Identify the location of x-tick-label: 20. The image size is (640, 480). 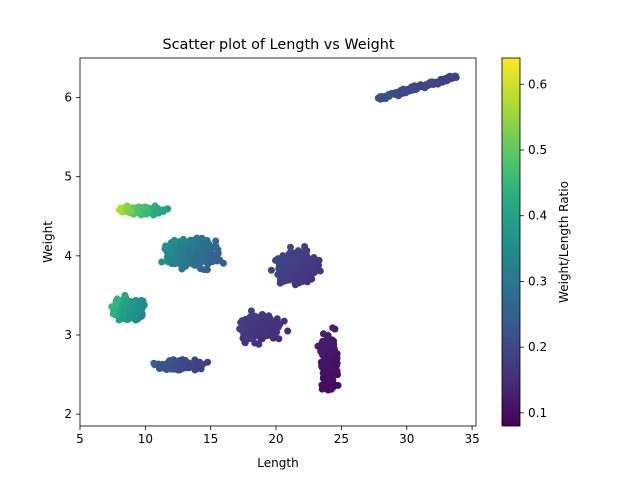
(275, 439).